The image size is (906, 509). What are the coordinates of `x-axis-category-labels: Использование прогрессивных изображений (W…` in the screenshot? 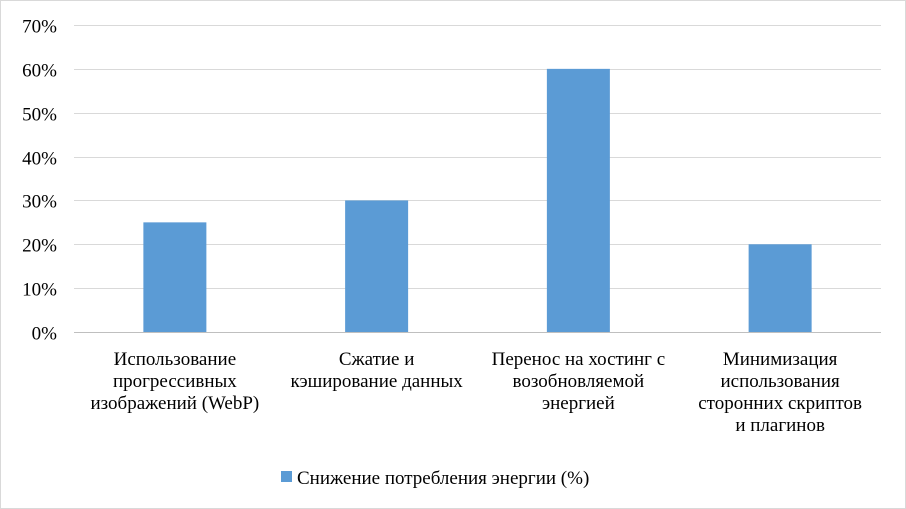 It's located at (476, 392).